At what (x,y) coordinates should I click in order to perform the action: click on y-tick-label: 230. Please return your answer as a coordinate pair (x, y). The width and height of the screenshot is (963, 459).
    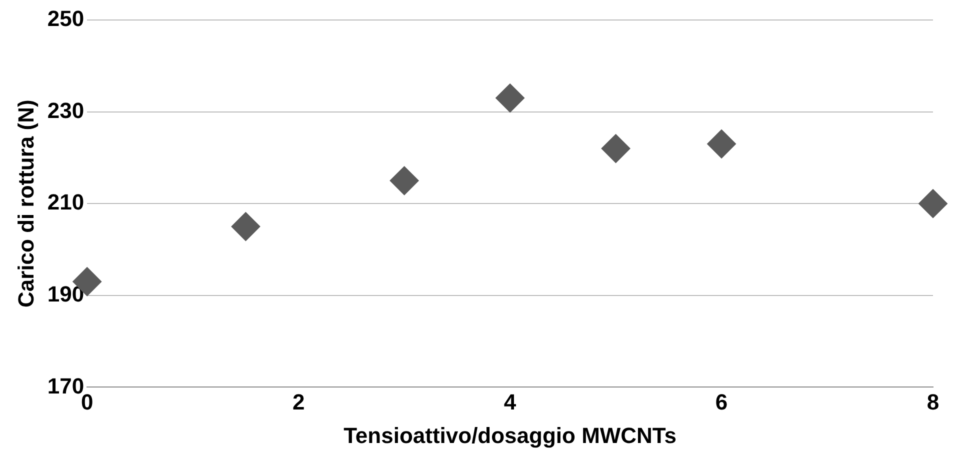
    Looking at the image, I should click on (65, 110).